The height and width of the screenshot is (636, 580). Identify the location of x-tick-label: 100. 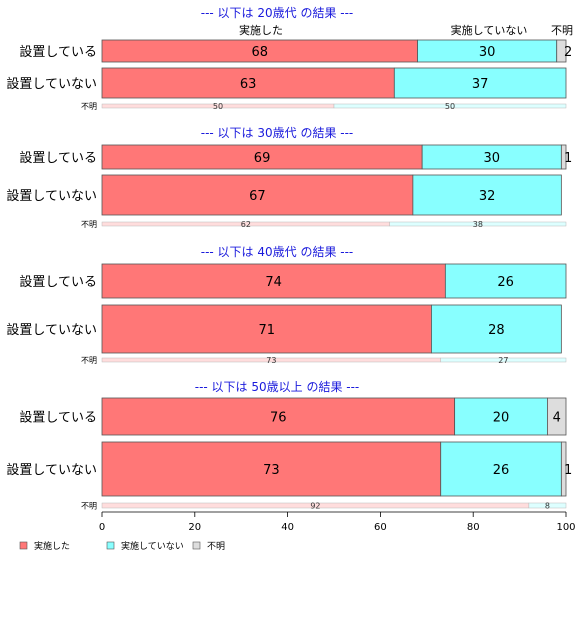
(565, 527).